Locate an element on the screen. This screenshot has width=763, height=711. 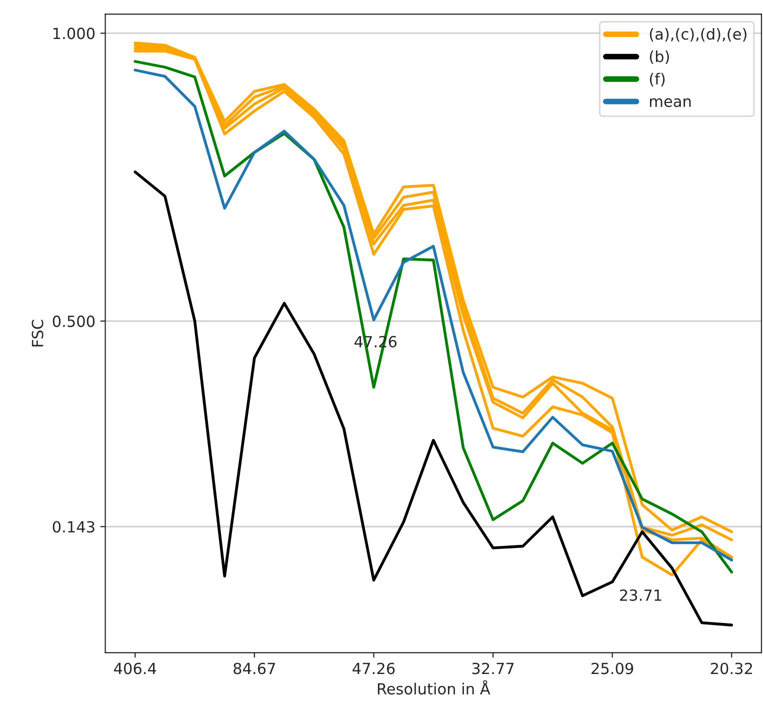
x-tick-label: 20.32 is located at coordinates (731, 668).